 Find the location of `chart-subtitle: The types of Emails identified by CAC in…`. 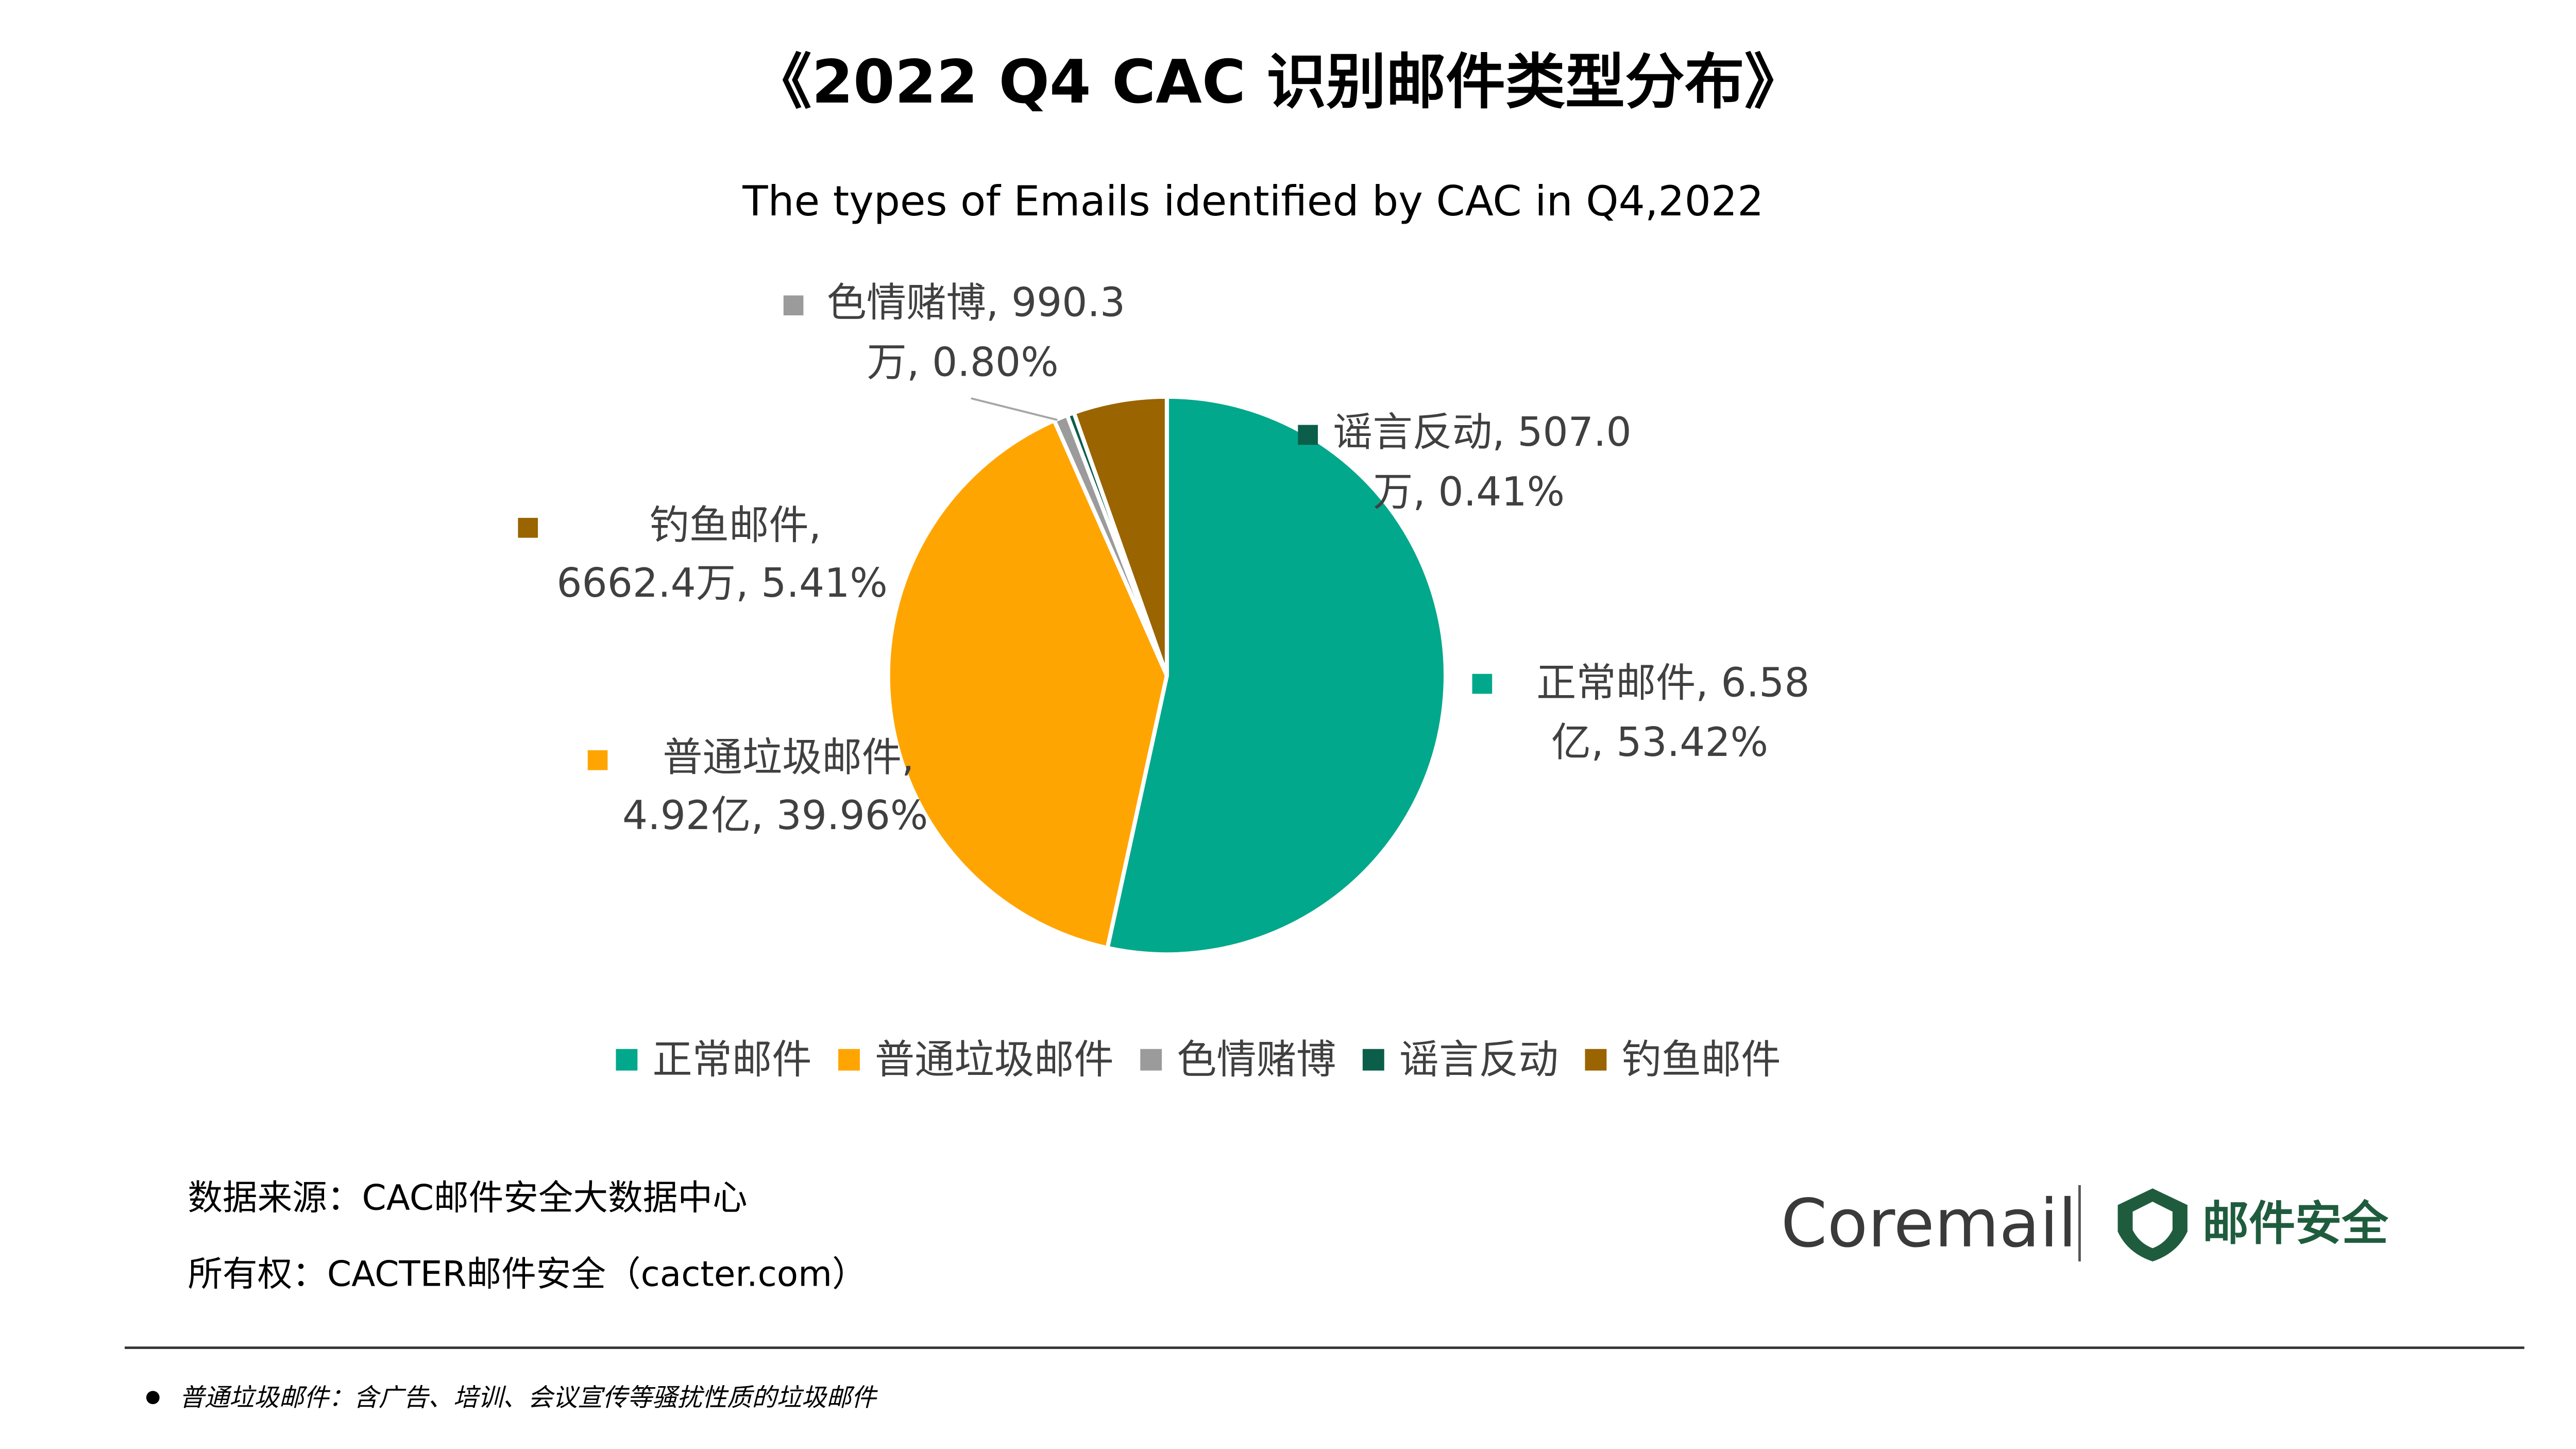

chart-subtitle: The types of Emails identified by CAC in… is located at coordinates (1253, 201).